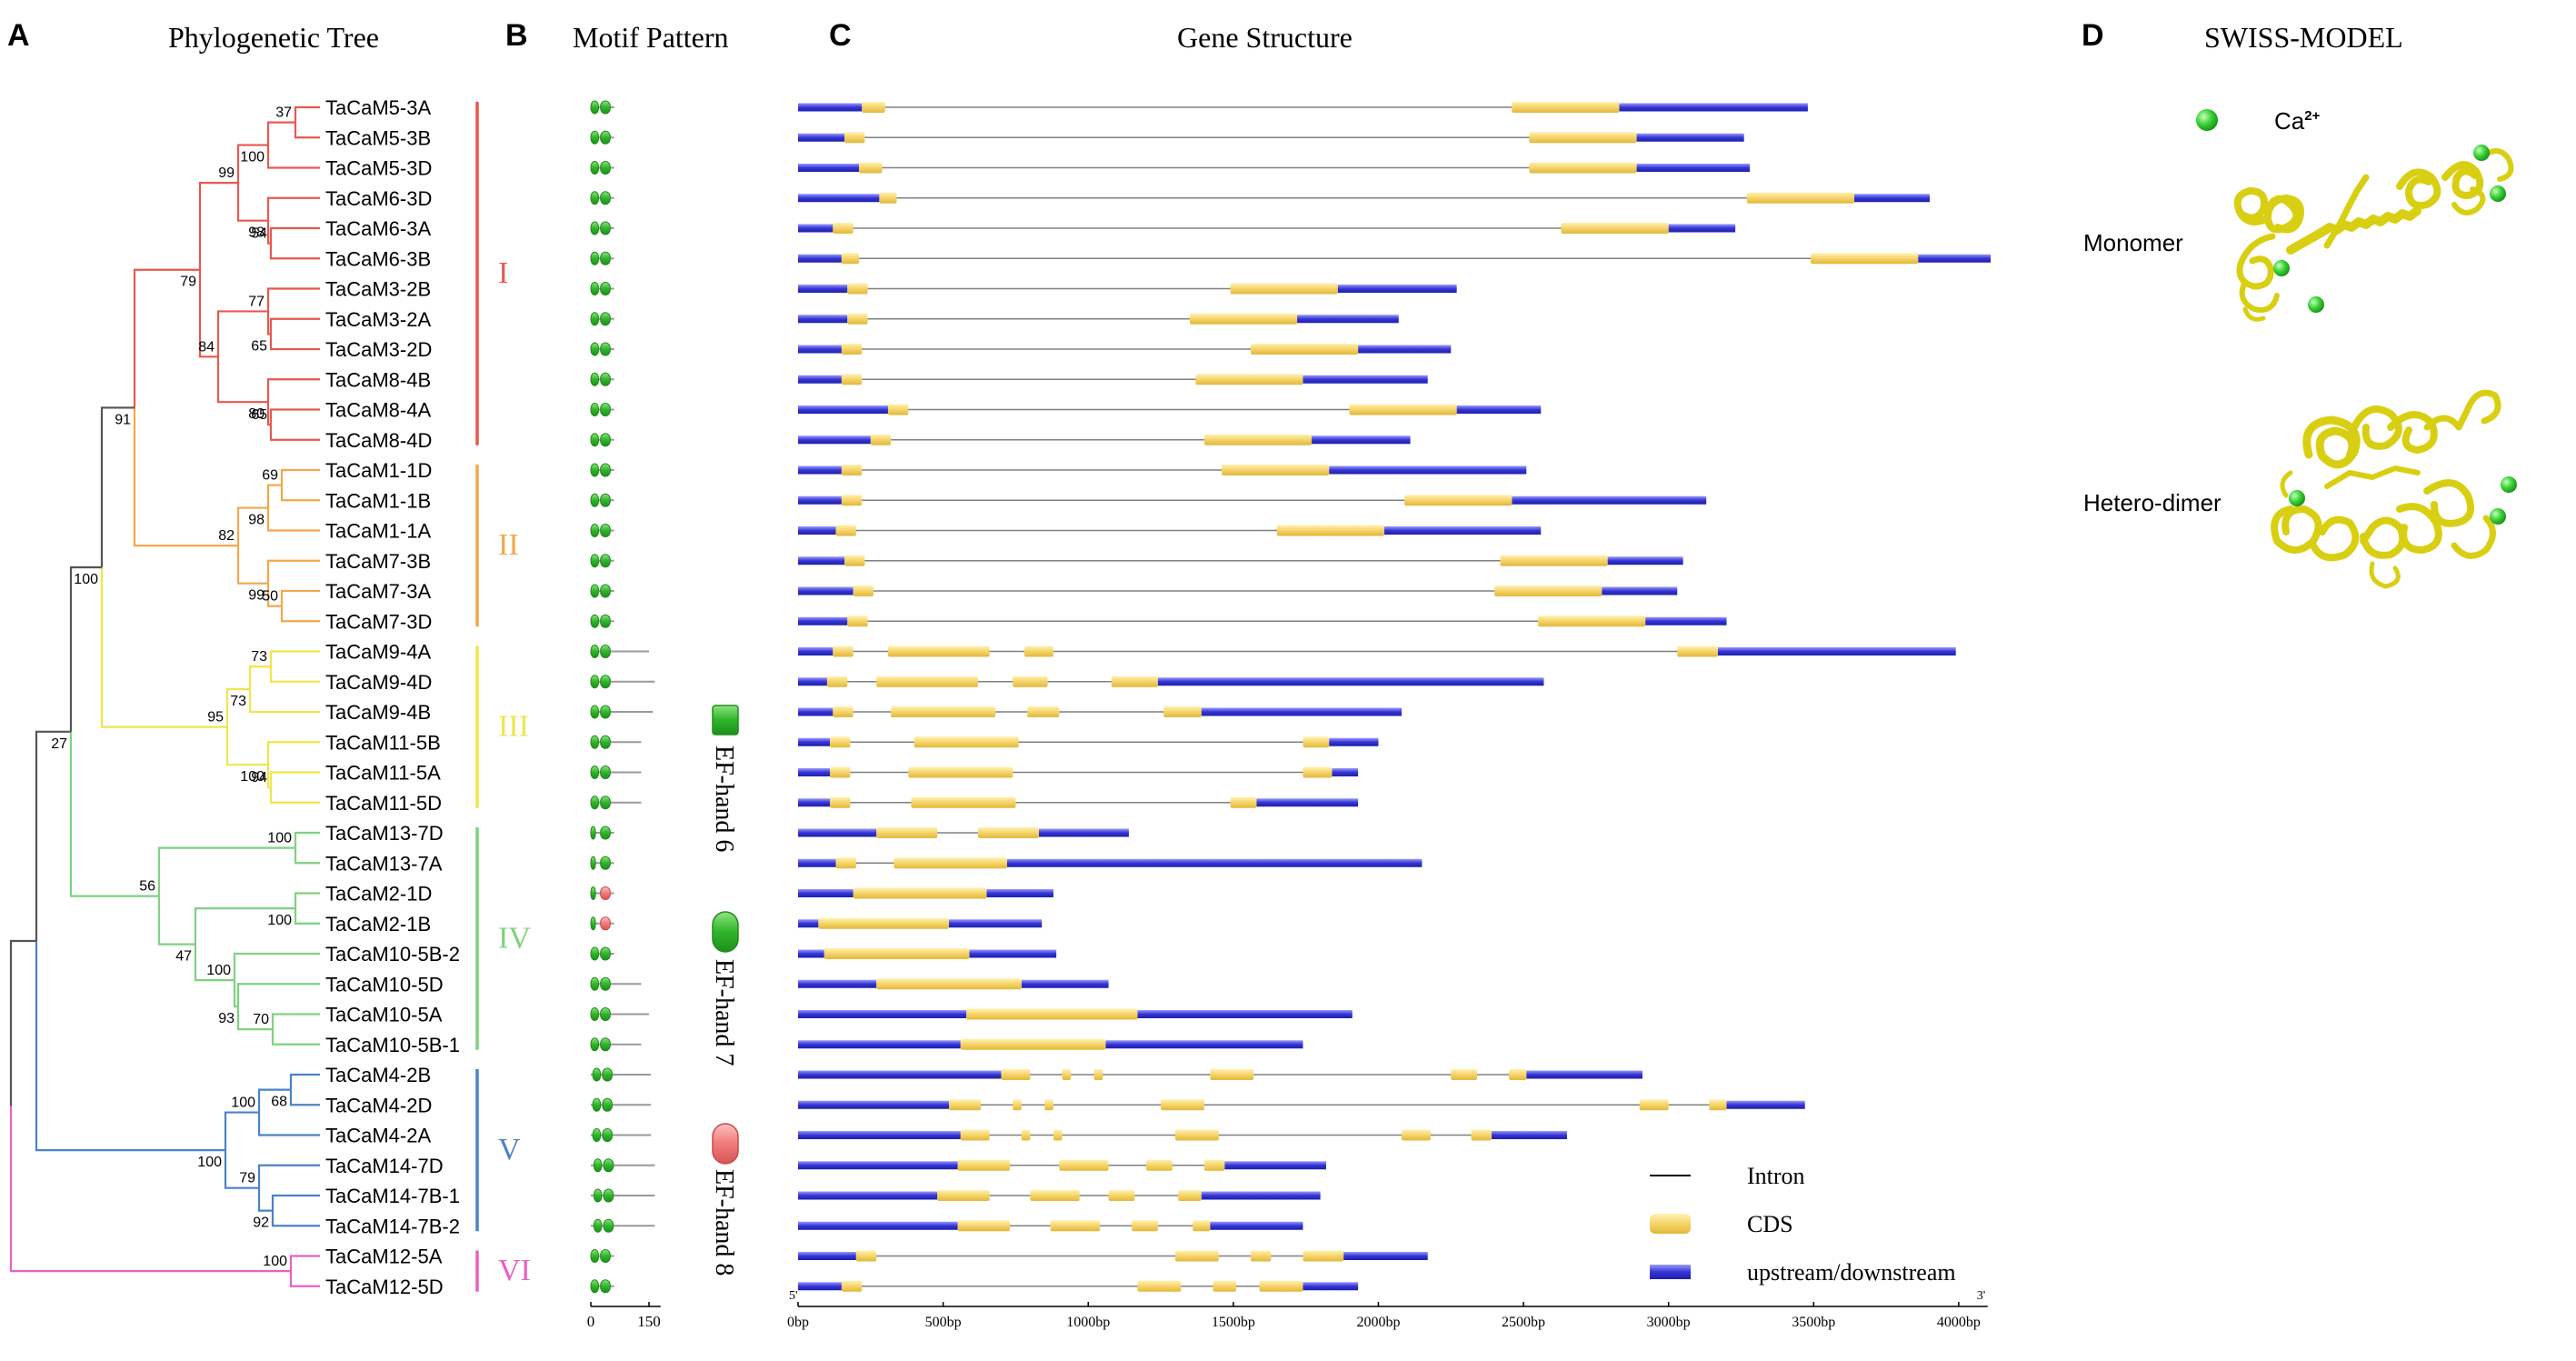 This screenshot has width=2576, height=1361. Describe the element at coordinates (2300, 348) in the screenshot. I see `swiss-model-panel: Ca2+ Monomer Hetero-dimer` at that location.